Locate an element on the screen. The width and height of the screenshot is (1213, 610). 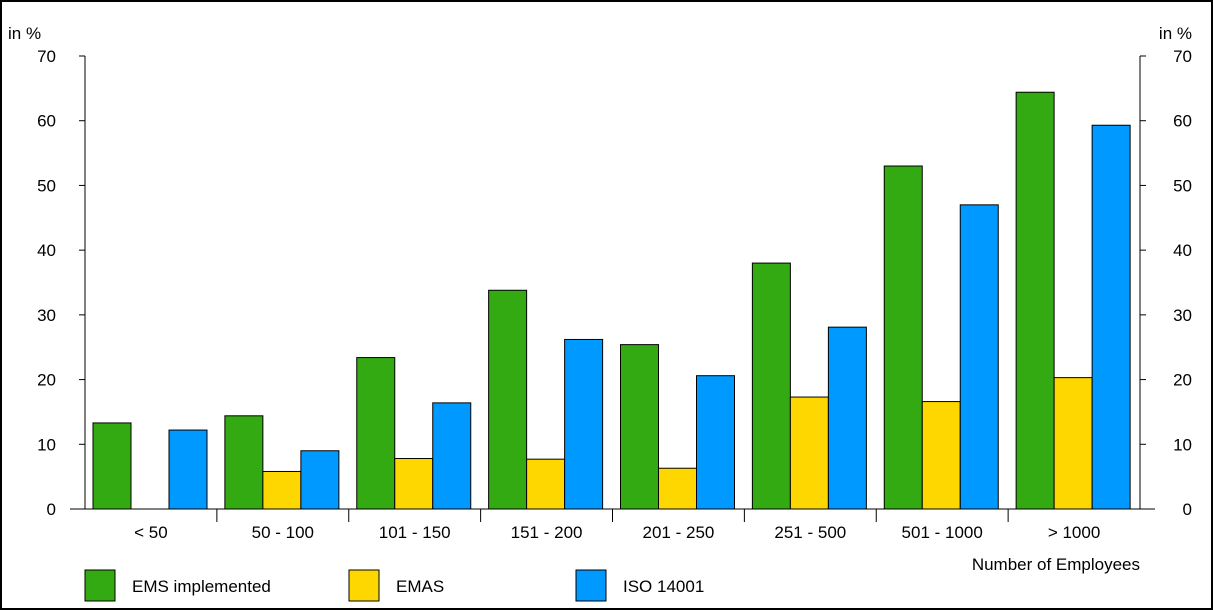
y-tick-label-right: 10 is located at coordinates (1182, 444).